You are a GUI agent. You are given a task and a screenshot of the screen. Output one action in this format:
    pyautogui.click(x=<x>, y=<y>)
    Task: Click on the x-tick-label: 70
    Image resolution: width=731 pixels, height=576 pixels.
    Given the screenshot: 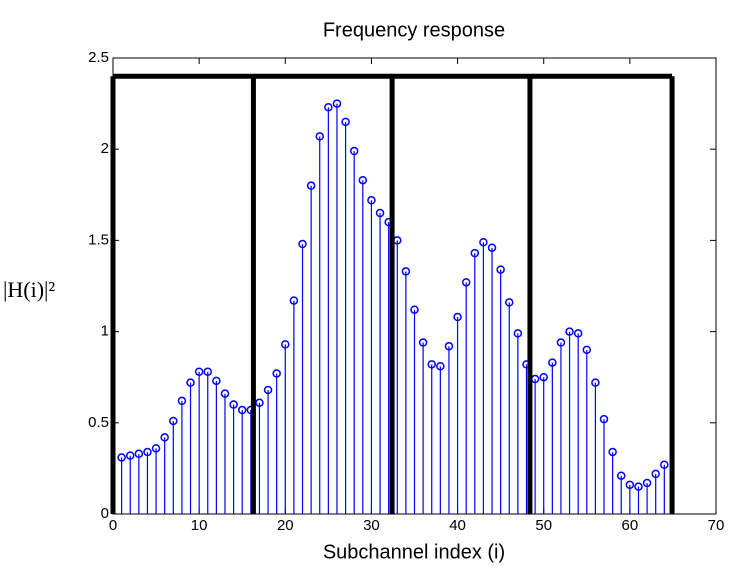 What is the action you would take?
    pyautogui.click(x=716, y=525)
    